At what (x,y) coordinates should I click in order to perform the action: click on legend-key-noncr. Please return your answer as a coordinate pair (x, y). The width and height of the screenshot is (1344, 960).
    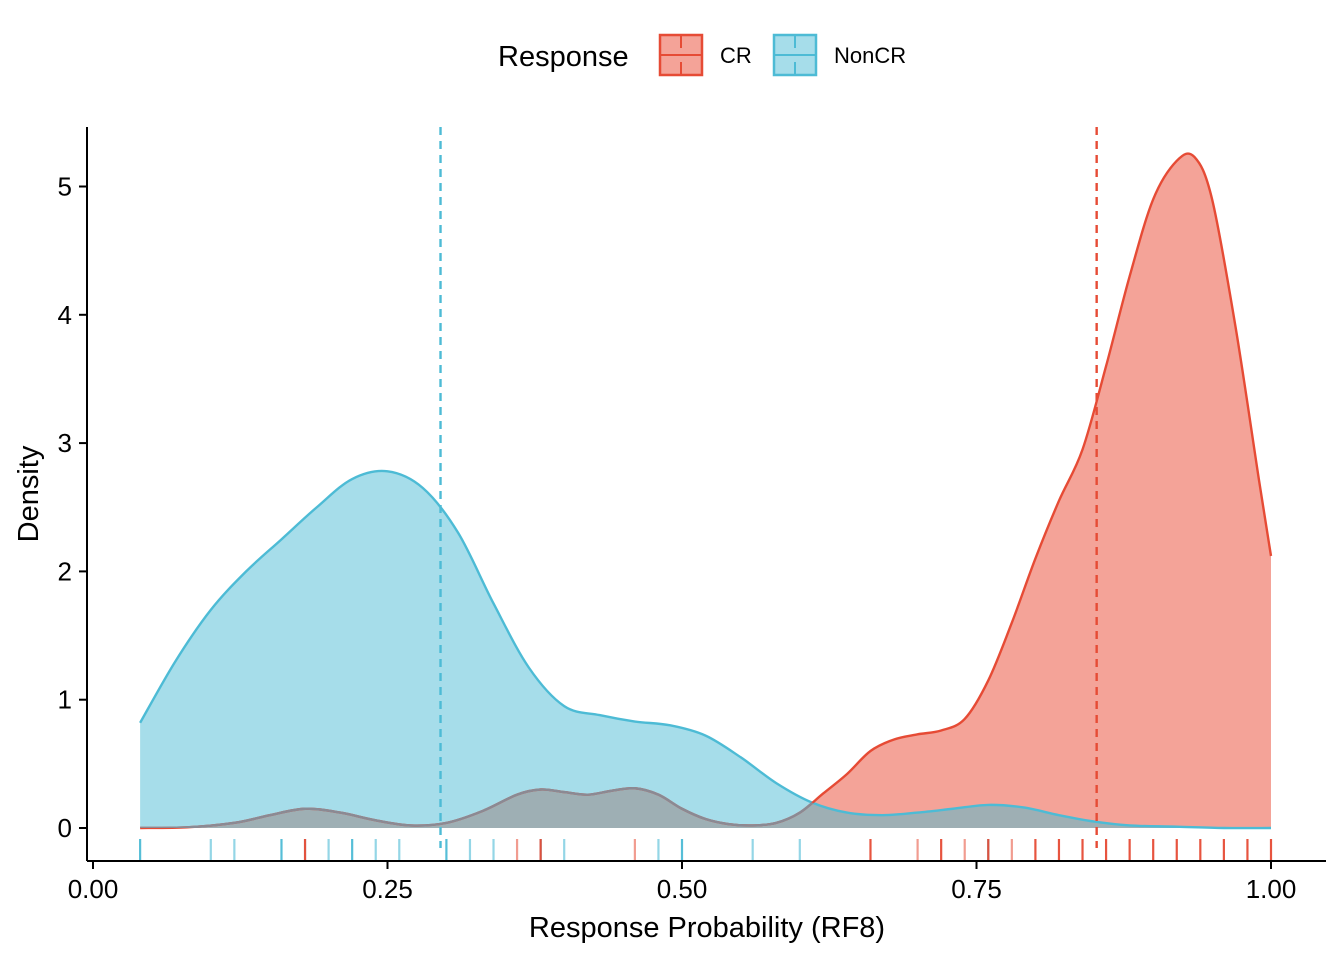
    Looking at the image, I should click on (795, 55).